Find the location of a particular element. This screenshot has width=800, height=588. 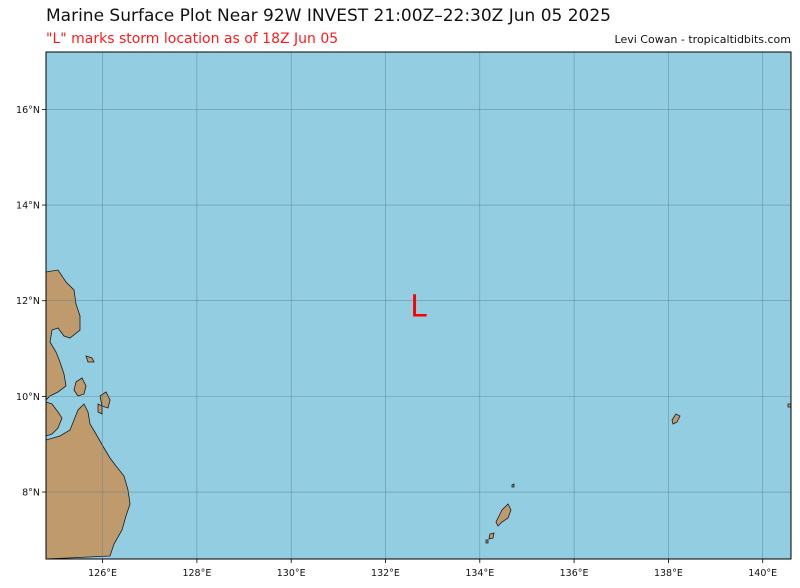

dinagat-island is located at coordinates (80, 387).